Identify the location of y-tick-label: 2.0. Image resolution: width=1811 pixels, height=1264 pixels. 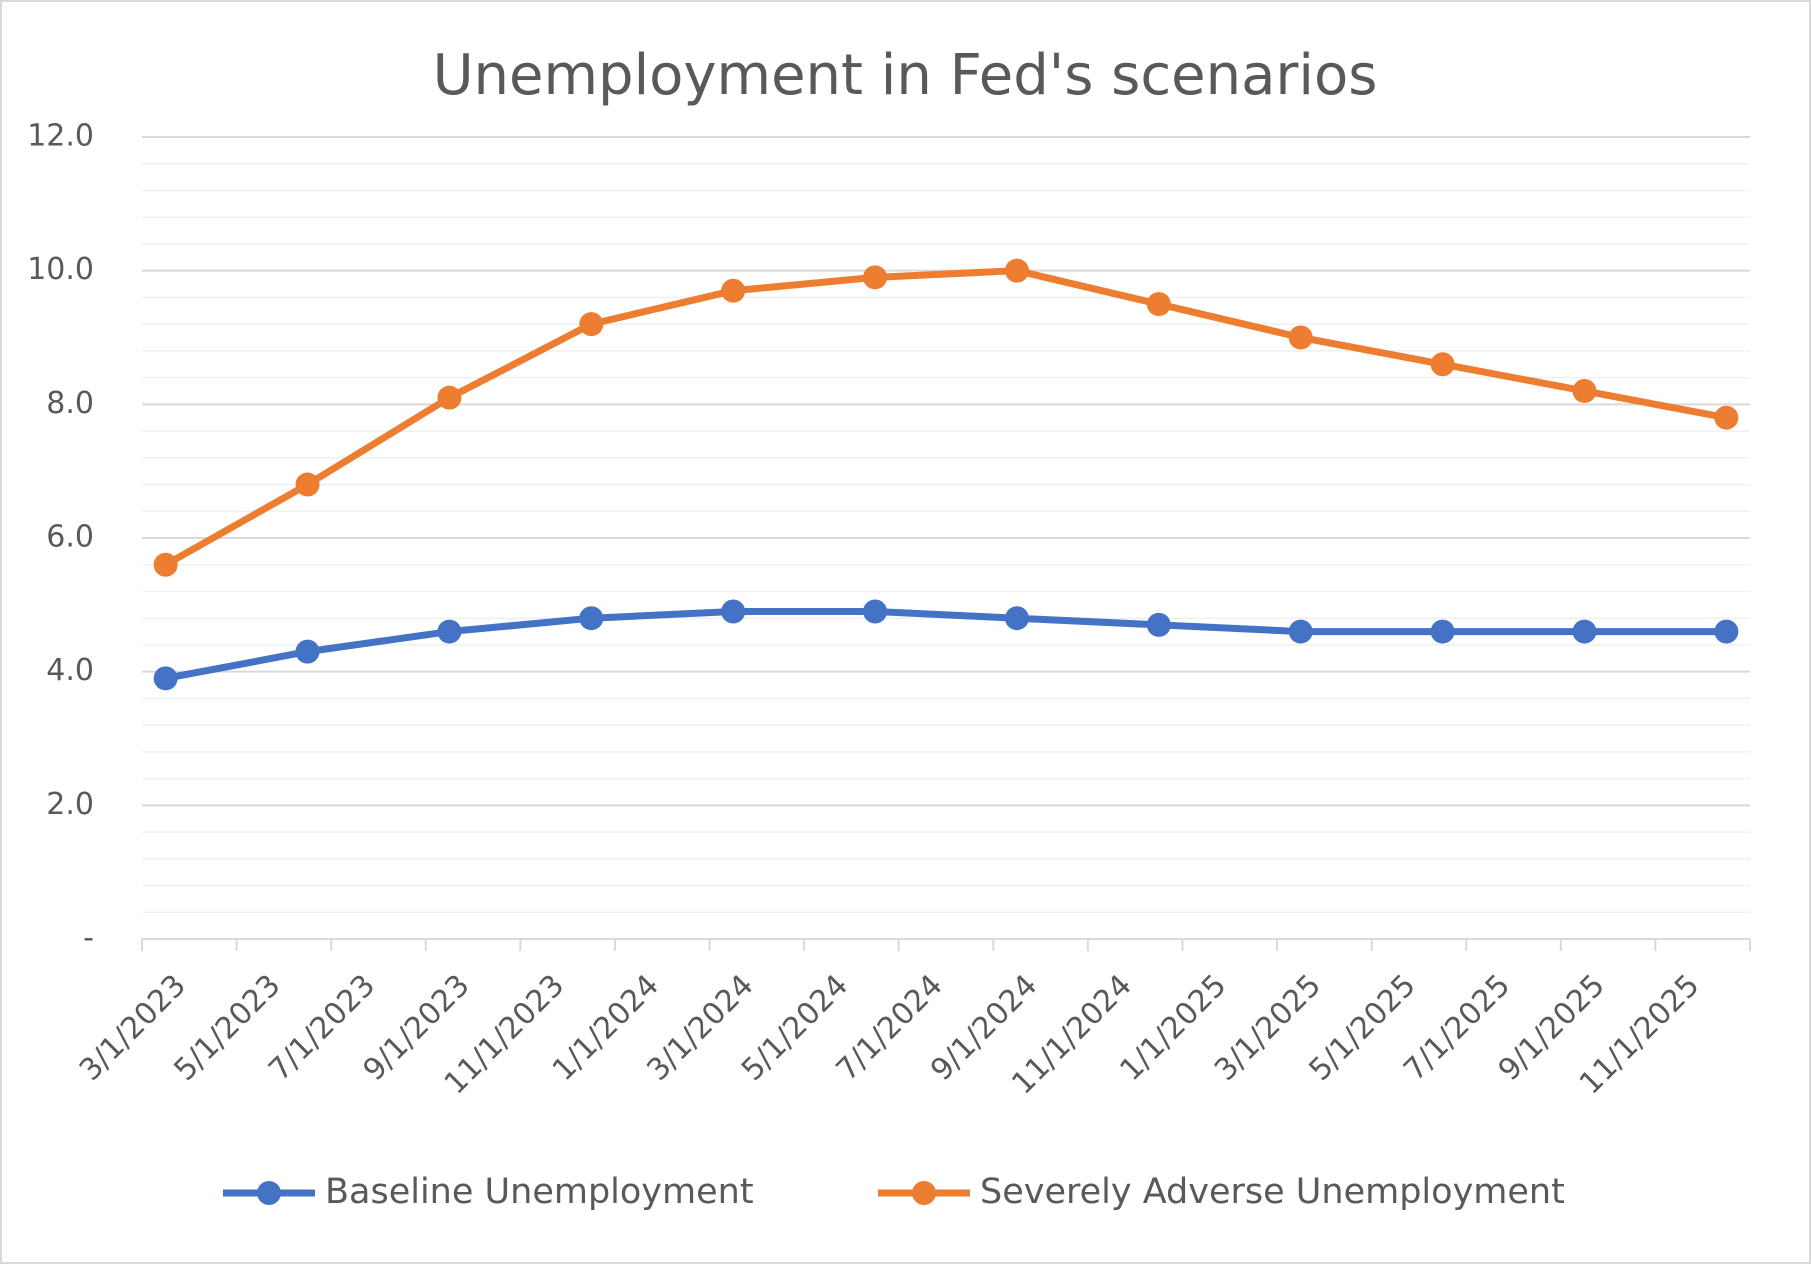
(70, 804).